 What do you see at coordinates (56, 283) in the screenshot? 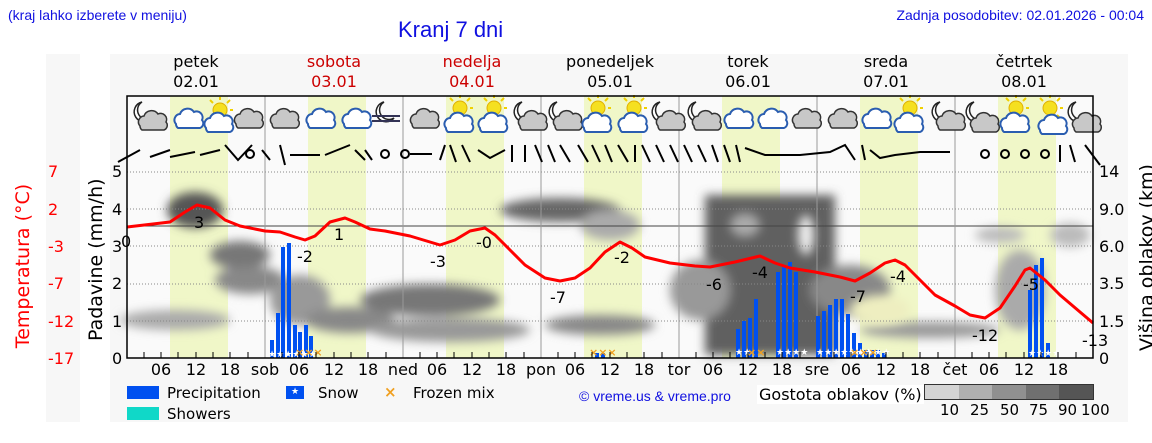
I see `temp-tick: -7` at bounding box center [56, 283].